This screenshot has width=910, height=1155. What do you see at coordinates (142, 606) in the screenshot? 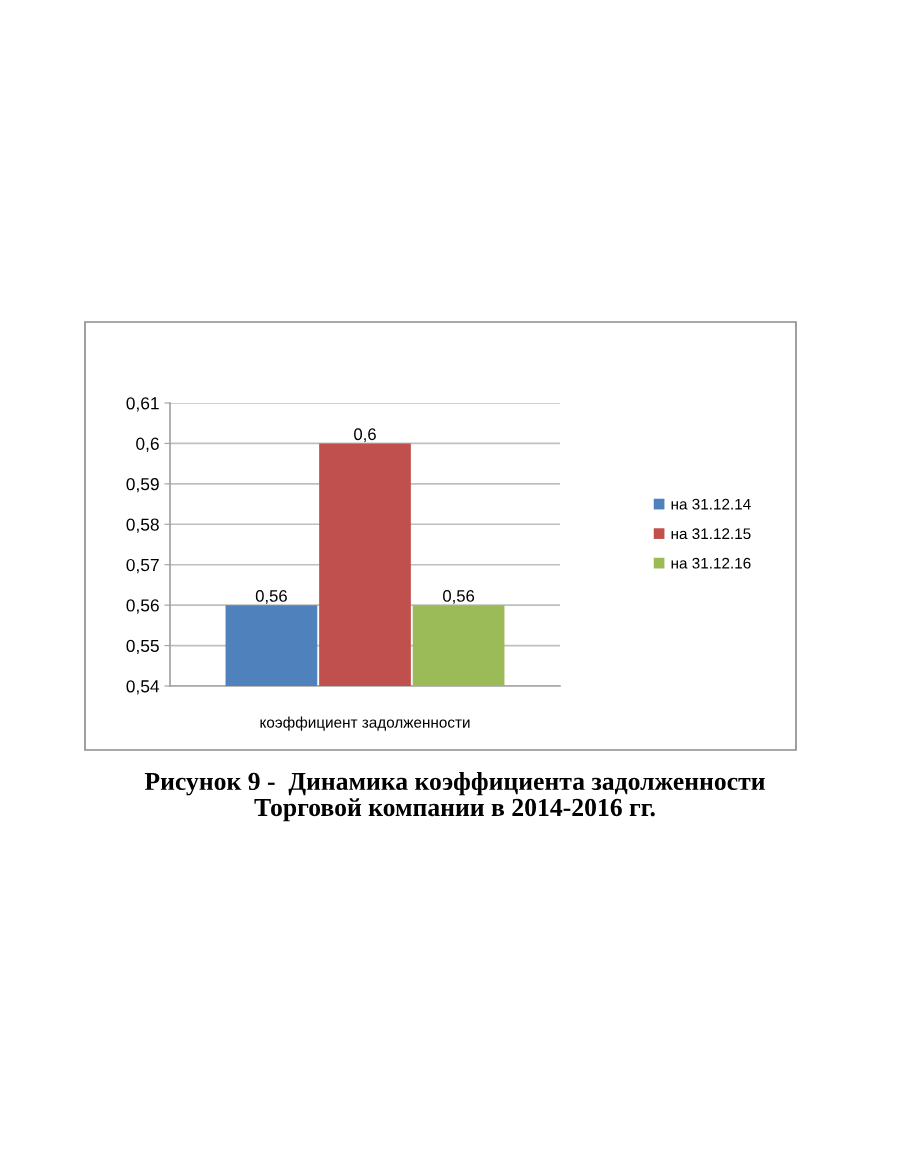
I see `y-tick-label: 0,56` at bounding box center [142, 606].